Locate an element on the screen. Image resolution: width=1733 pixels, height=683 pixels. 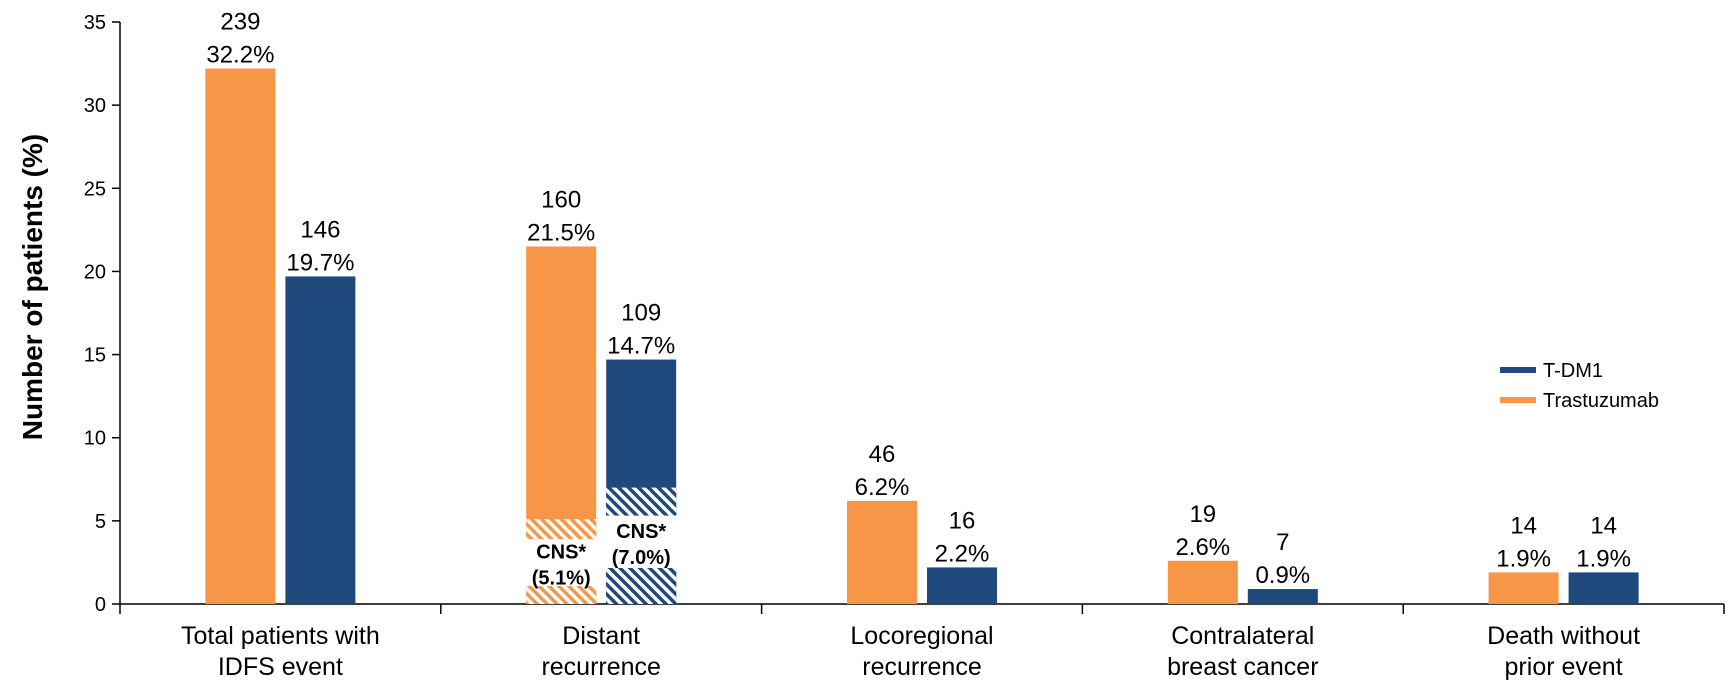
cns-label-box-trastuzumab is located at coordinates (561, 562).